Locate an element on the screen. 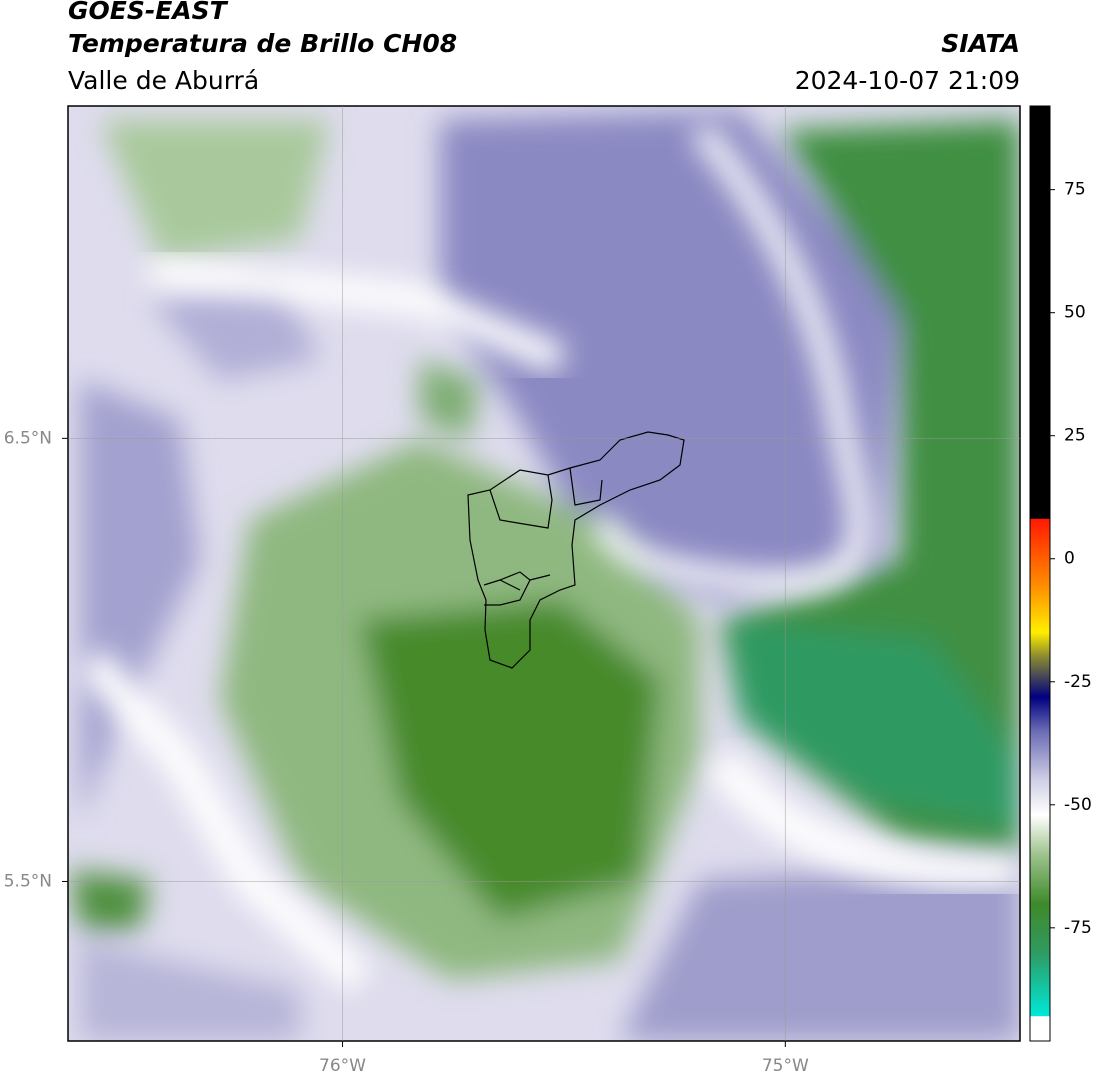 The height and width of the screenshot is (1082, 1094). colorbar-tick-label: -75 is located at coordinates (1078, 928).